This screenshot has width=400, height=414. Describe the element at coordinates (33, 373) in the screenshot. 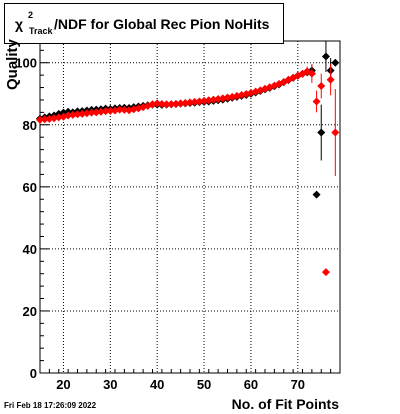

I see `y-tick-label: 0` at that location.